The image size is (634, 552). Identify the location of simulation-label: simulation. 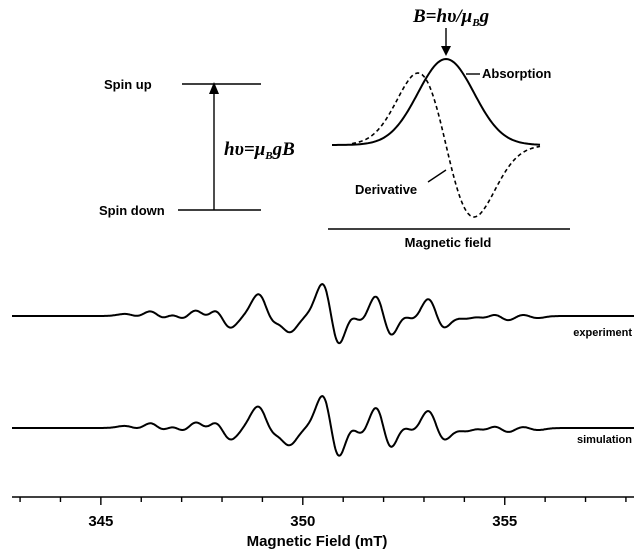
(604, 440).